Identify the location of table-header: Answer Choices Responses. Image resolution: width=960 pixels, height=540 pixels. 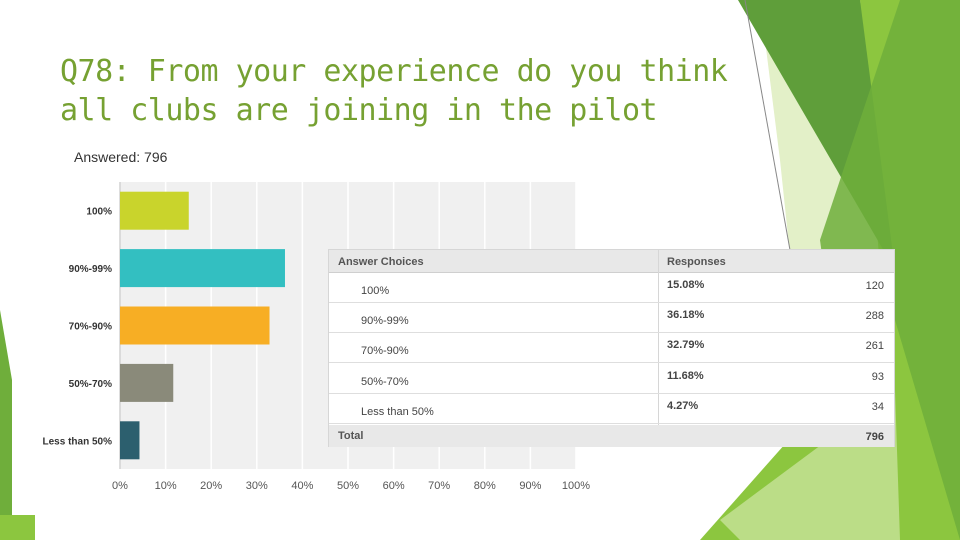
(611, 261).